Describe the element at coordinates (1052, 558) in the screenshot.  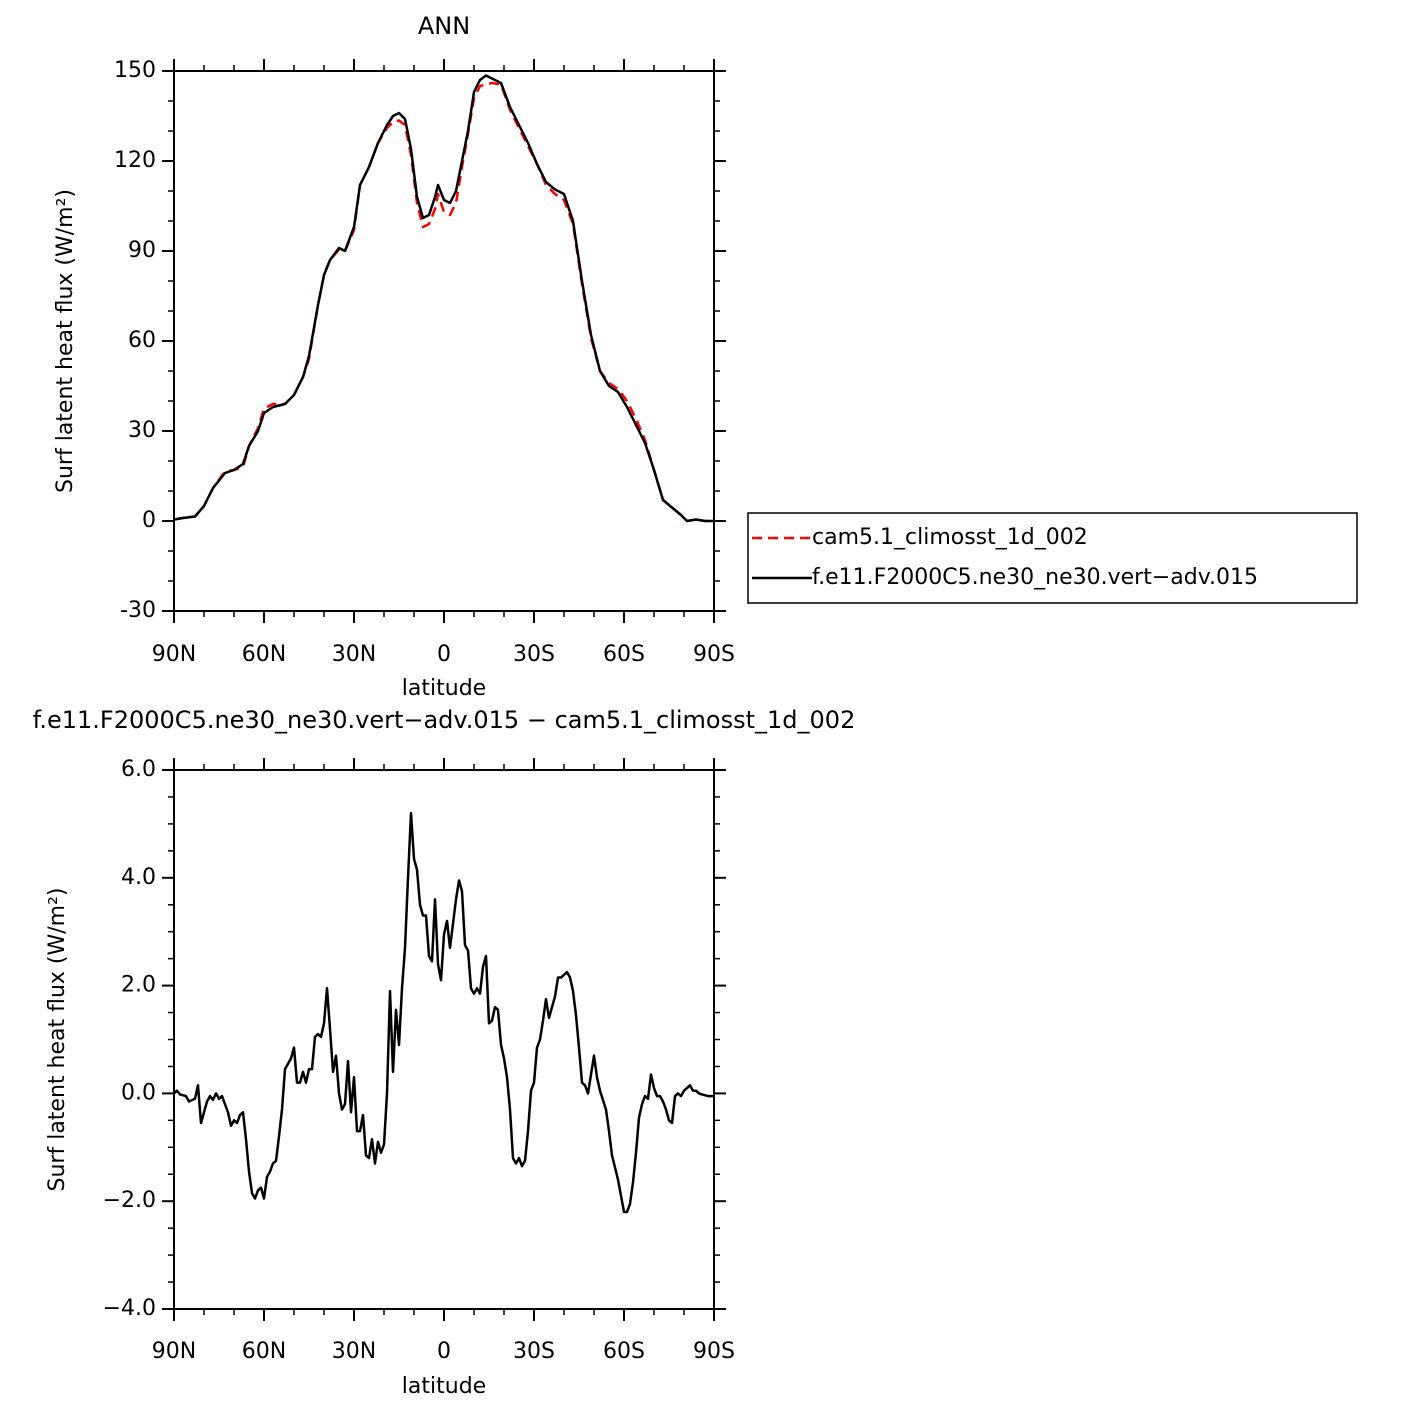
I see `legend-box` at that location.